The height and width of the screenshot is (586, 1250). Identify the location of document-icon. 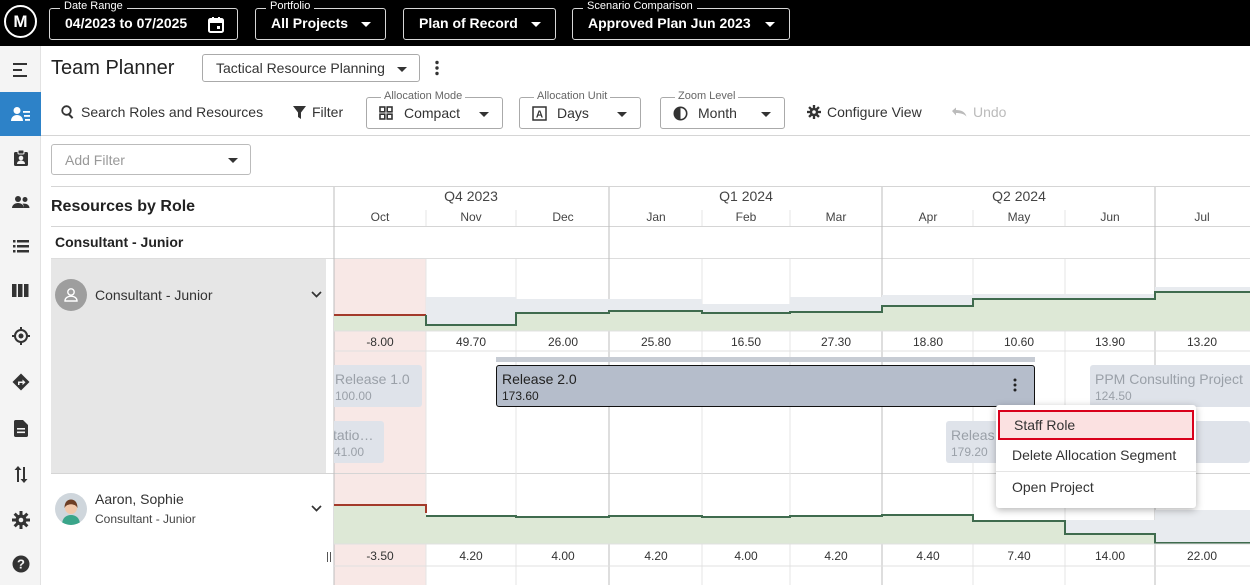
(20, 428).